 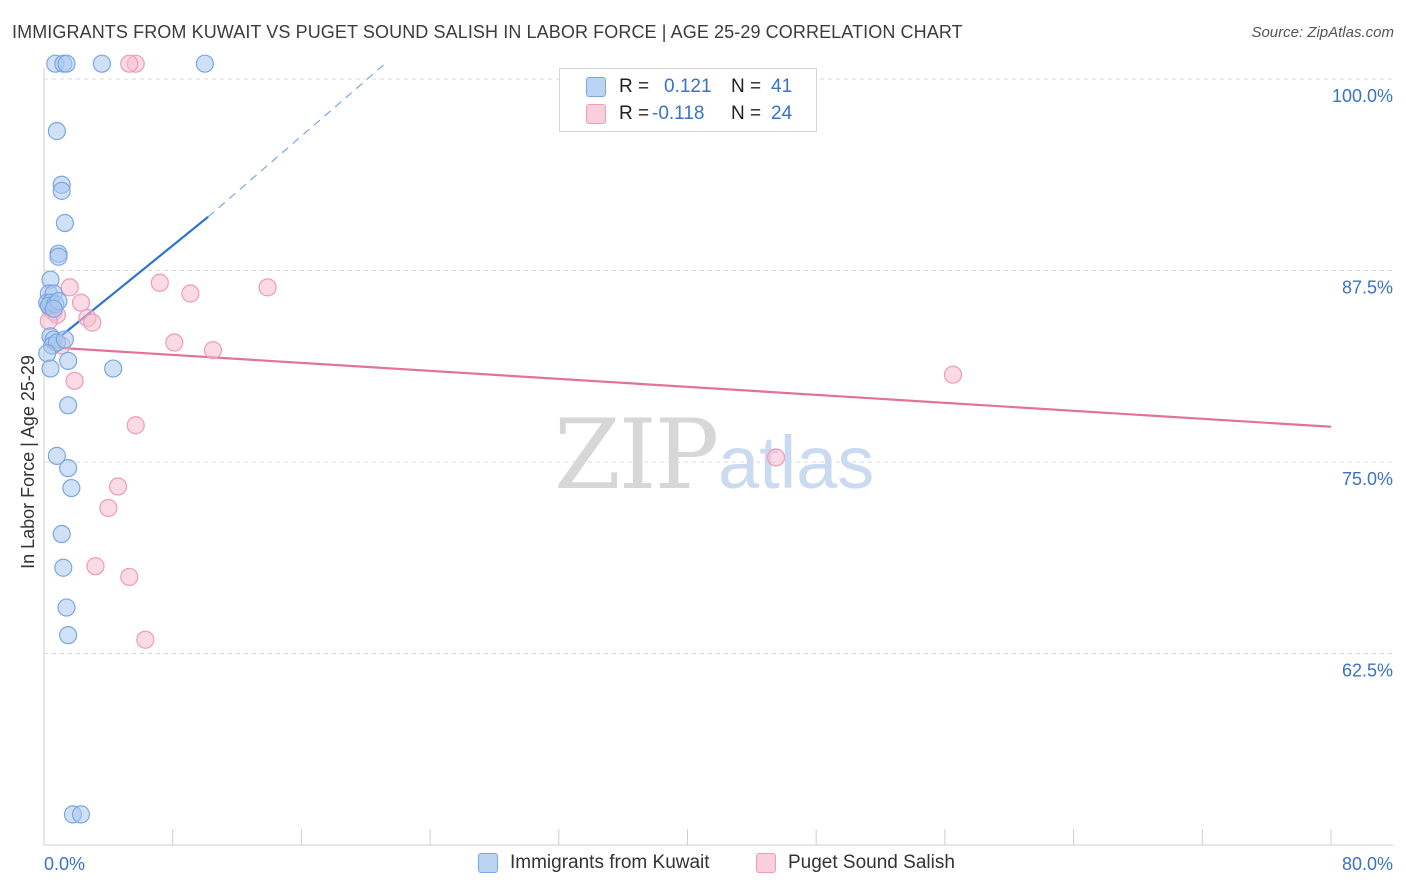 I want to click on x-tick-label: 80.0%, so click(x=1367, y=864).